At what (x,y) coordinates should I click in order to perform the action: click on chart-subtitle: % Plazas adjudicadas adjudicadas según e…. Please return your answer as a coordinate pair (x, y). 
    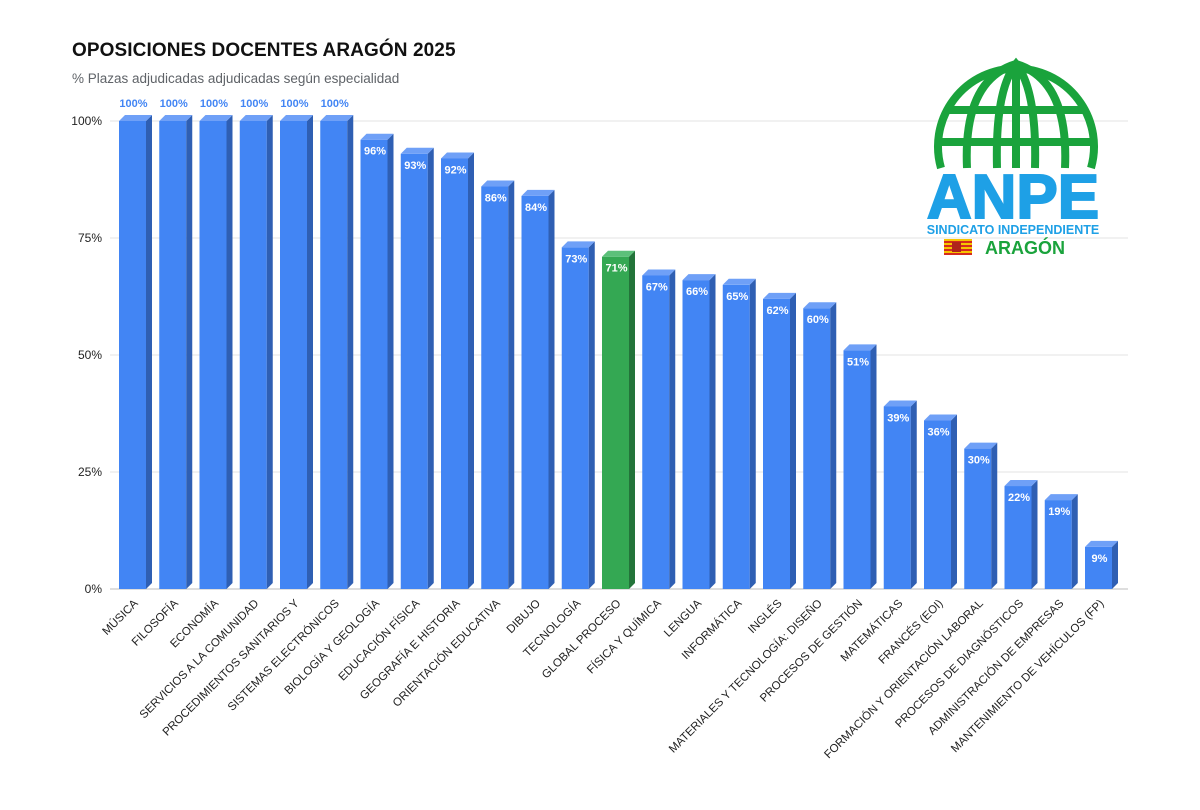
    Looking at the image, I should click on (236, 78).